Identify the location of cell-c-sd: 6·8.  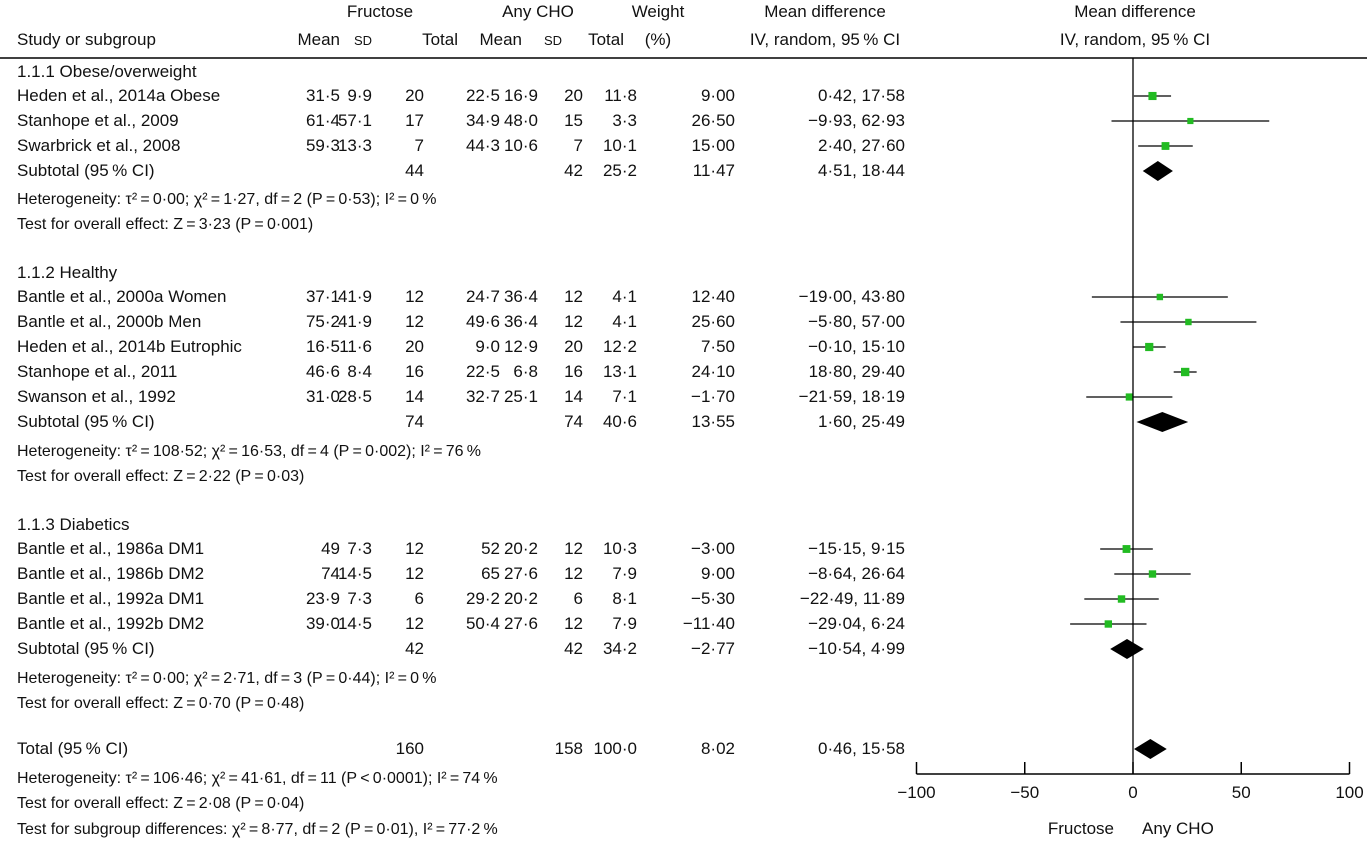
(525, 371).